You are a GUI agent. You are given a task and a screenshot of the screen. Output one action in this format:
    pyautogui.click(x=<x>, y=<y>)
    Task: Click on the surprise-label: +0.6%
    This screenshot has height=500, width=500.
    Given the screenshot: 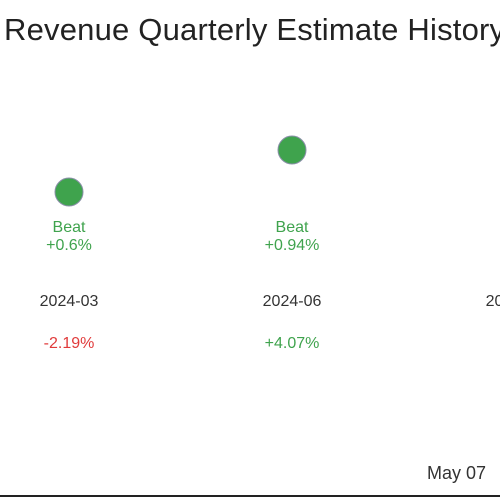 What is the action you would take?
    pyautogui.click(x=69, y=245)
    